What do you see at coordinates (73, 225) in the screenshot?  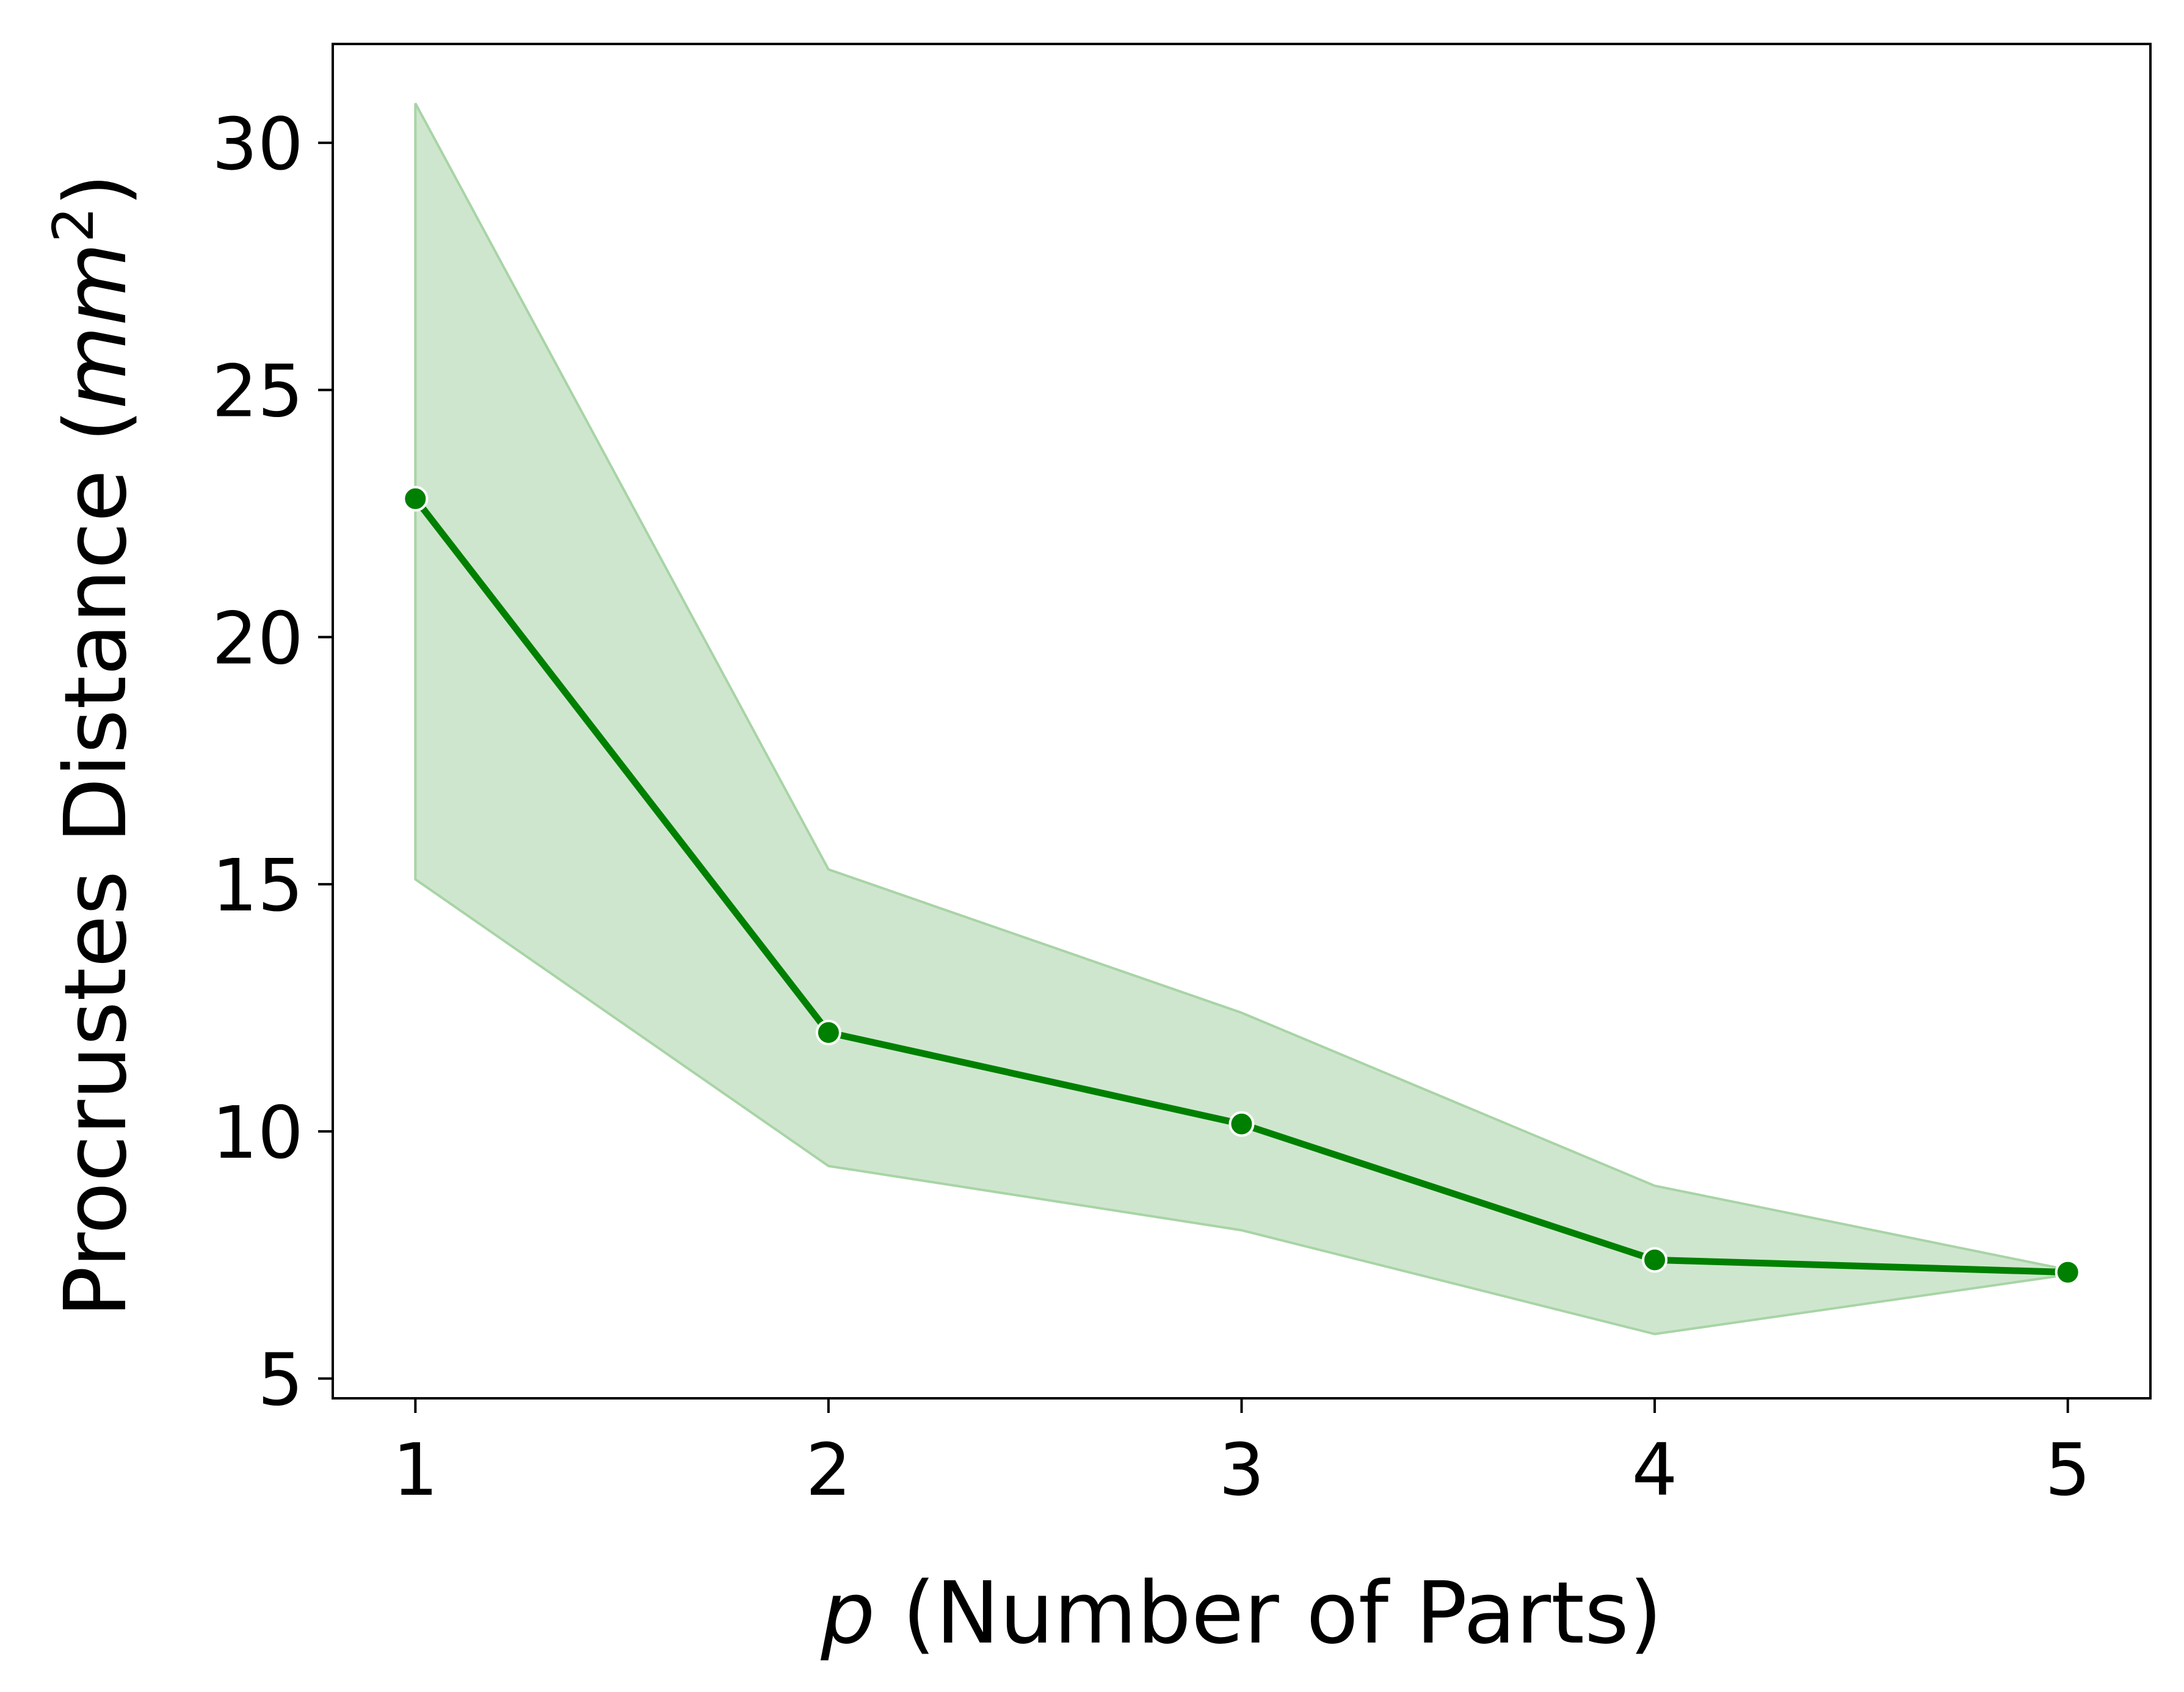 I see `y-axis-label-sup: 2` at bounding box center [73, 225].